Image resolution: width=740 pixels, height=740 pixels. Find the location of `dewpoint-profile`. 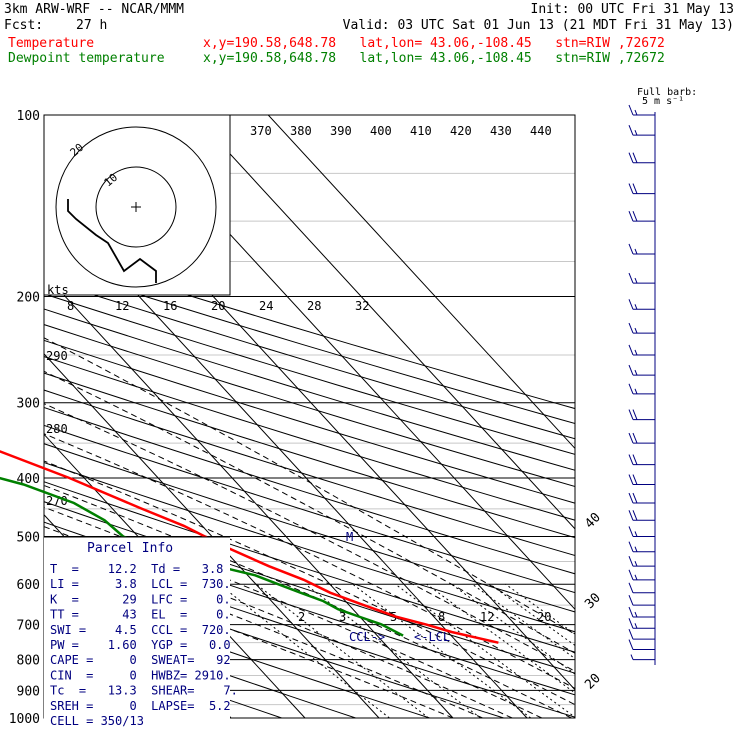

dewpoint-profile is located at coordinates (202, 556).